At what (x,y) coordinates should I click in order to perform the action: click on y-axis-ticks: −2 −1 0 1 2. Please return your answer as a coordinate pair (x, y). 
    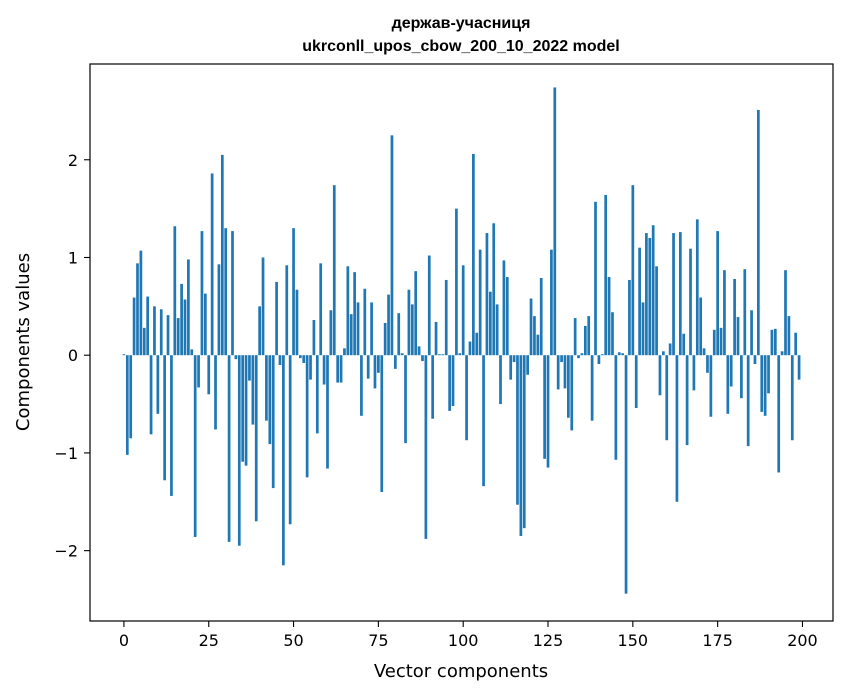
    Looking at the image, I should click on (72, 356).